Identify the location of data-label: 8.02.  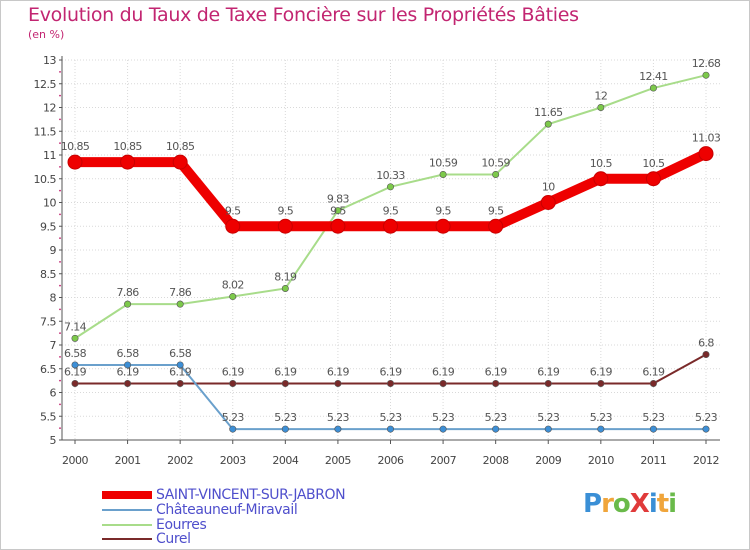
(233, 285).